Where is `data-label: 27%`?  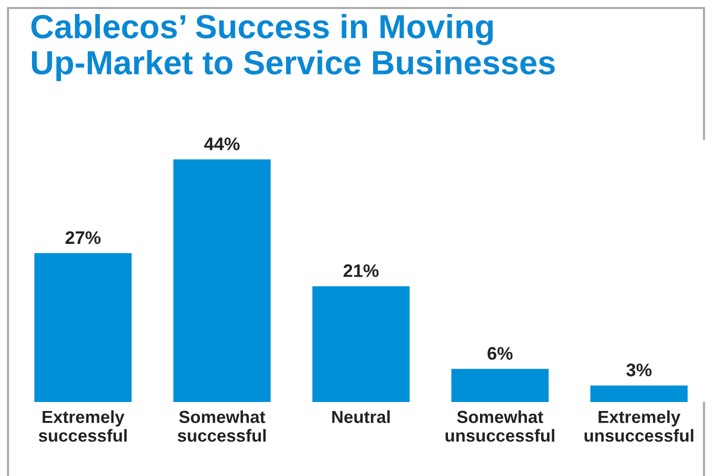
data-label: 27% is located at coordinates (83, 237).